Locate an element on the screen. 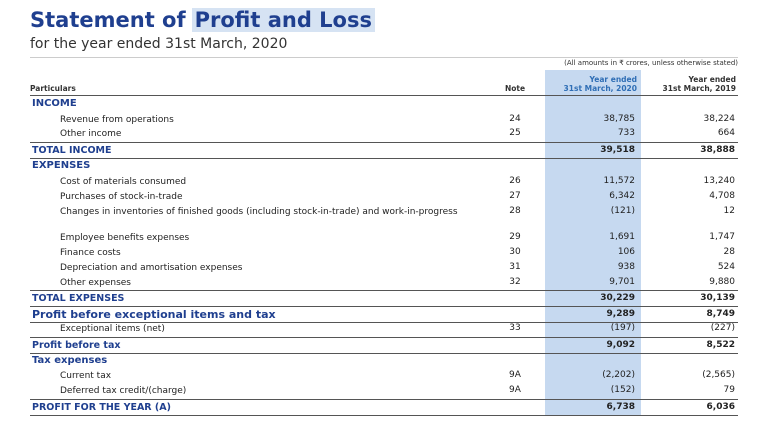 The width and height of the screenshot is (768, 432). row-label: Revenue from operations is located at coordinates (117, 120).